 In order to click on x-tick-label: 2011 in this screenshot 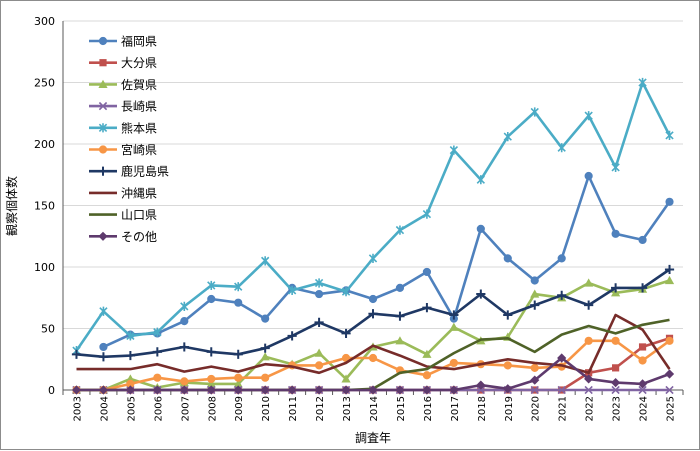, I will do `click(293, 408)`.